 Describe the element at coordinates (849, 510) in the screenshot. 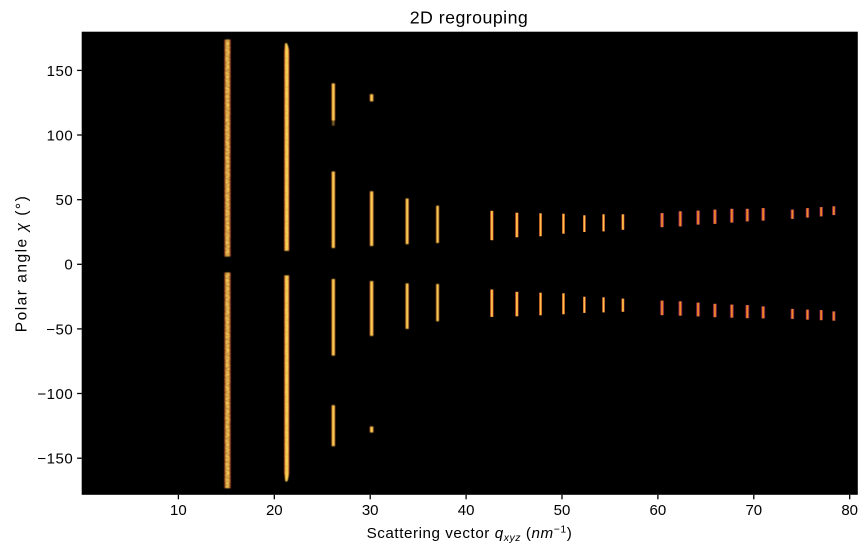

I see `svg-text: 80` at that location.